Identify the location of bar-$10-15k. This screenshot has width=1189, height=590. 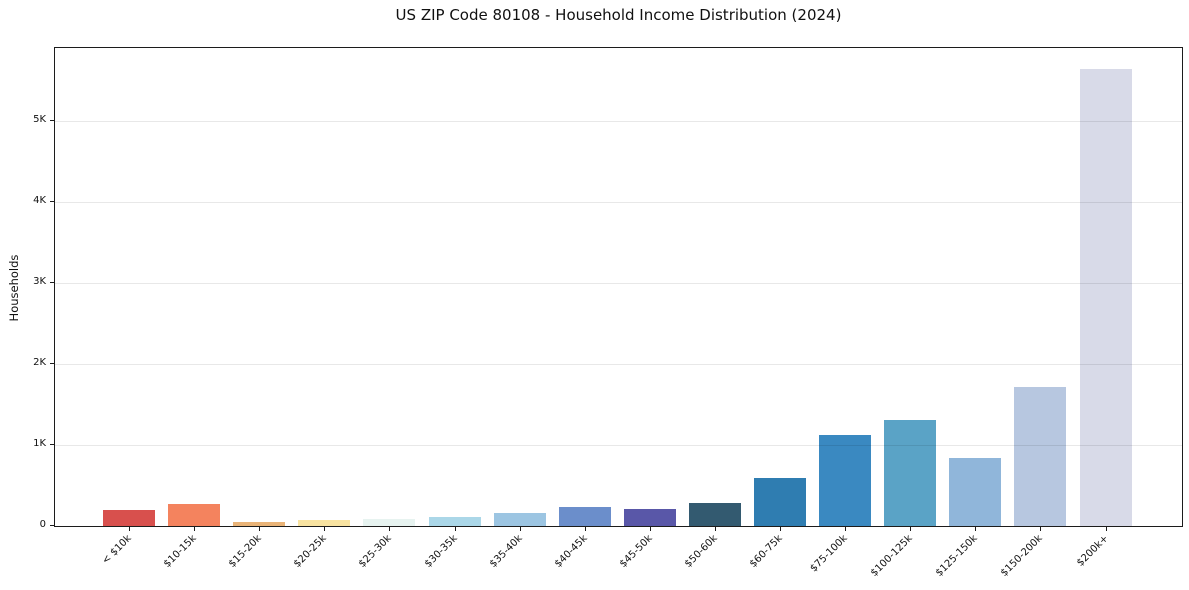
(194, 514).